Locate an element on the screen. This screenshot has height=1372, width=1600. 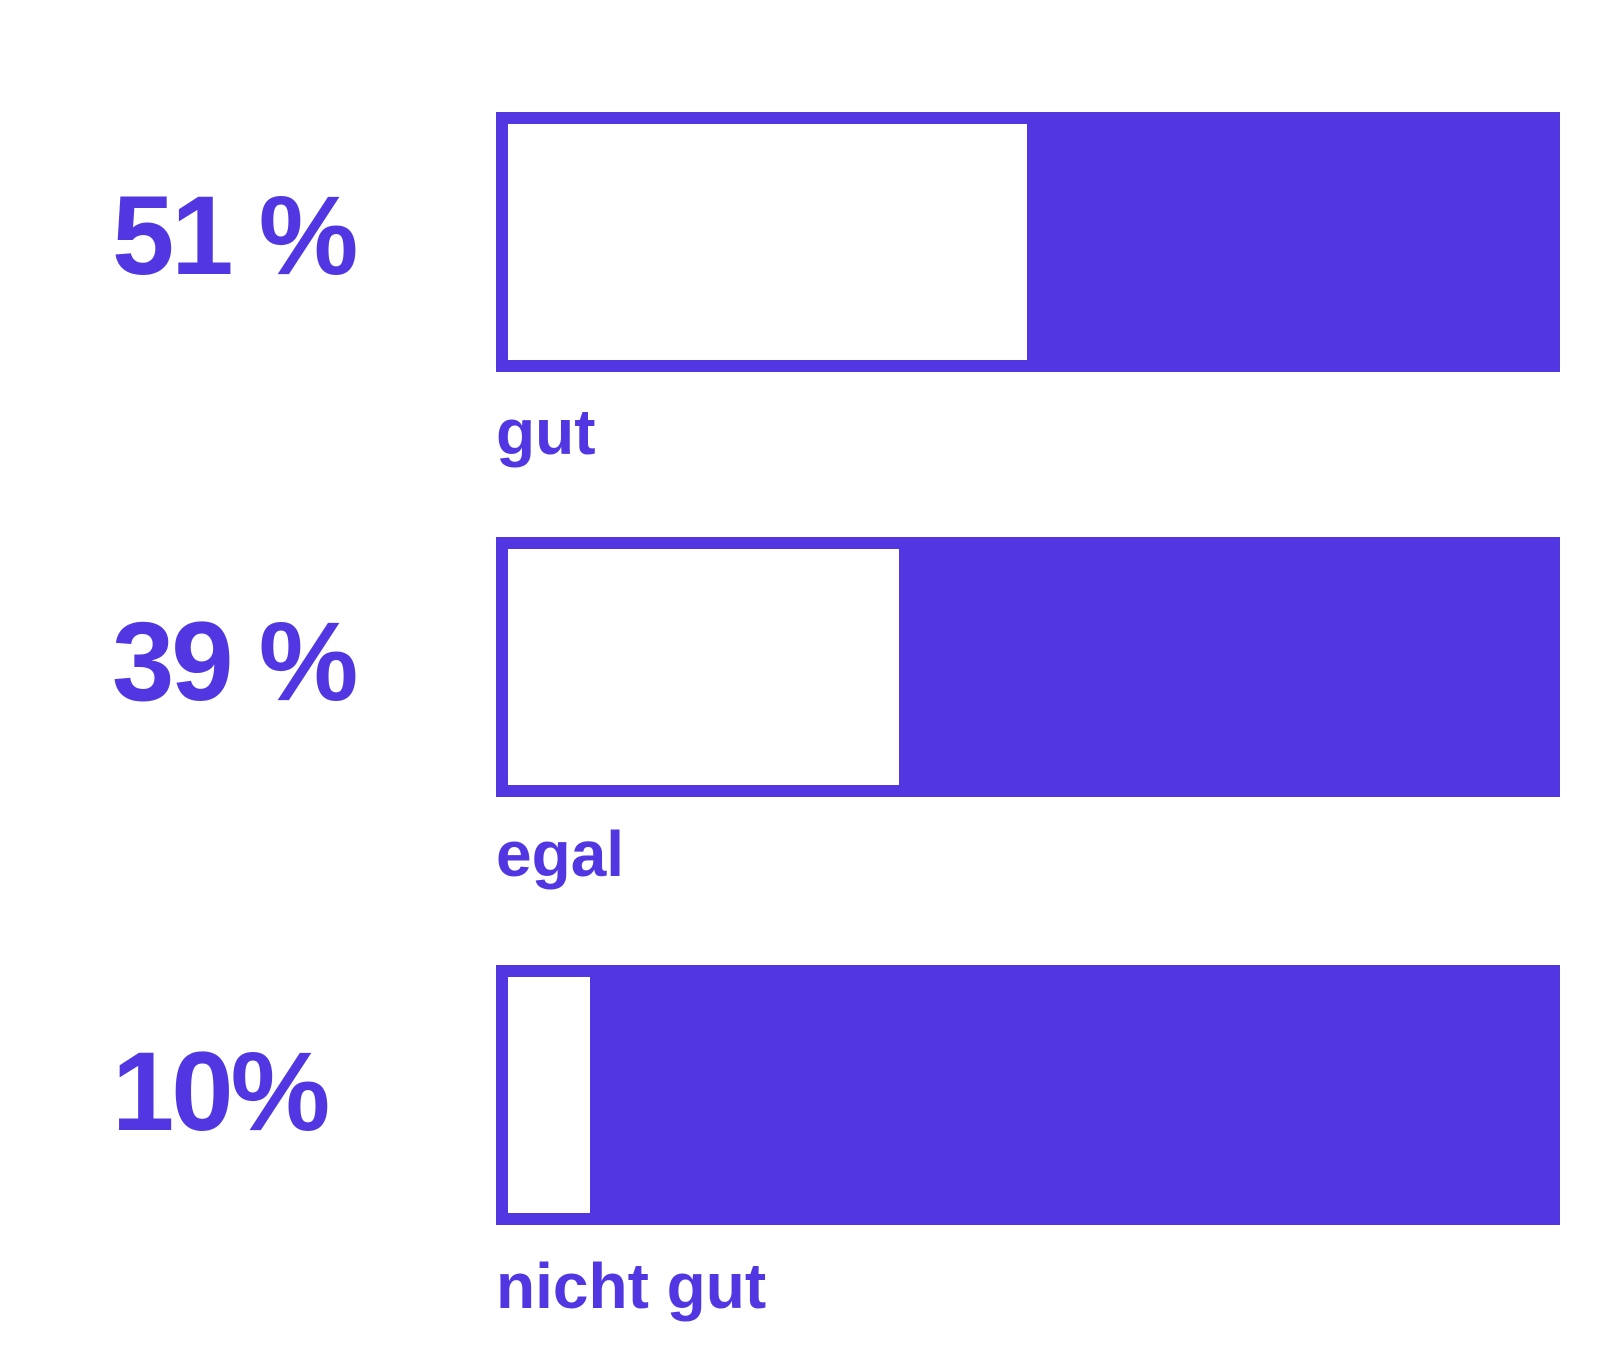
value-label: 10% is located at coordinates (221, 1091).